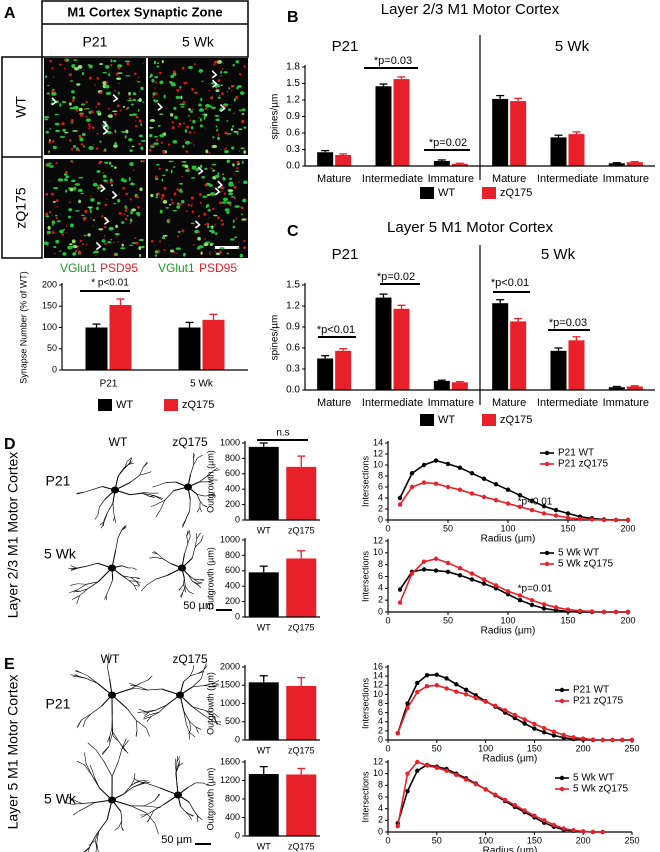 This screenshot has width=660, height=852. I want to click on y-tick-label: 0, so click(380, 739).